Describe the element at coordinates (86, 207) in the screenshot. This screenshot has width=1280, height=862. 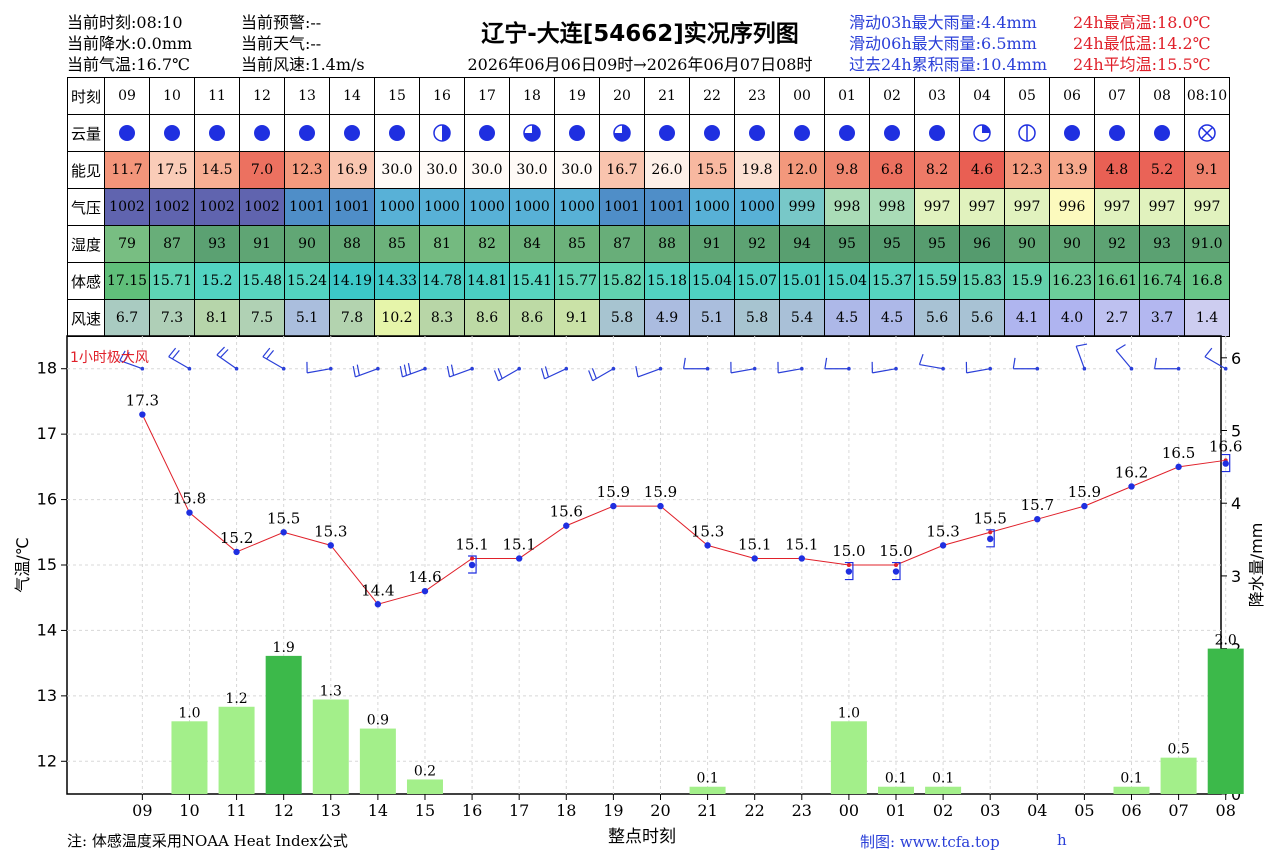
I see `row-label: 气压` at that location.